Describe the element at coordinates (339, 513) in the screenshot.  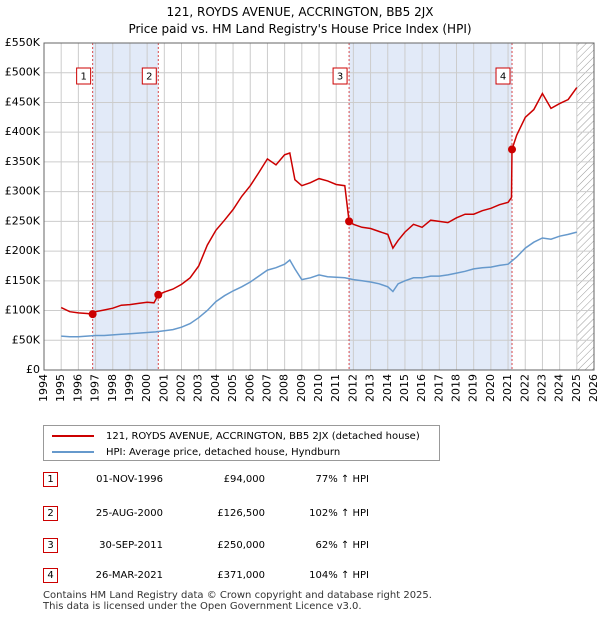
I see `transaction-hpi-change: 102% ↑ HPI` at that location.